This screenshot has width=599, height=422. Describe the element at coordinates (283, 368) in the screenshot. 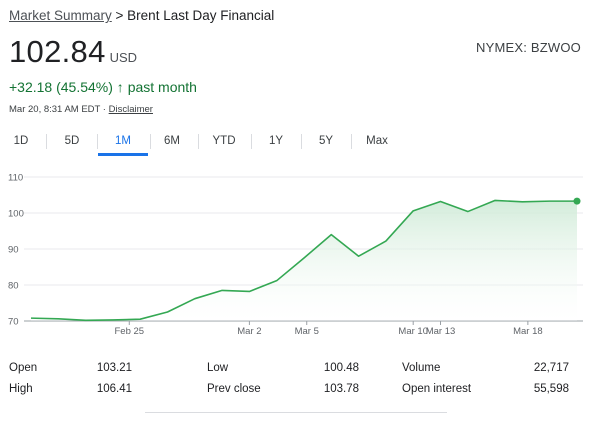

I see `stat-low: Low 100.48` at that location.